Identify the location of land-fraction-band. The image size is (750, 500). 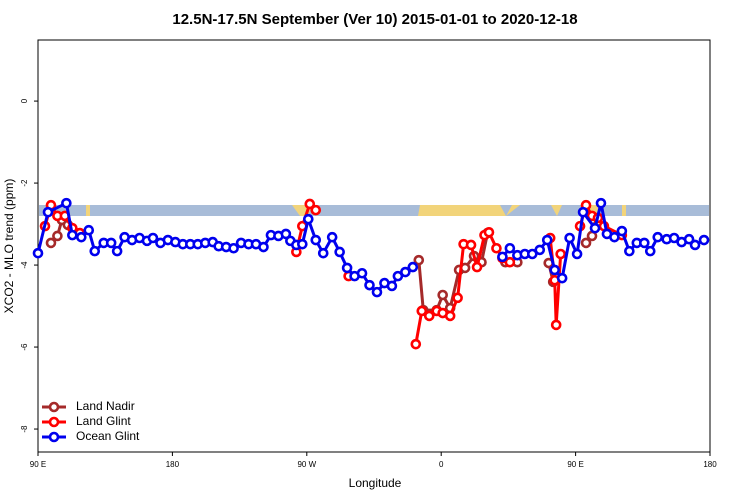
(374, 210).